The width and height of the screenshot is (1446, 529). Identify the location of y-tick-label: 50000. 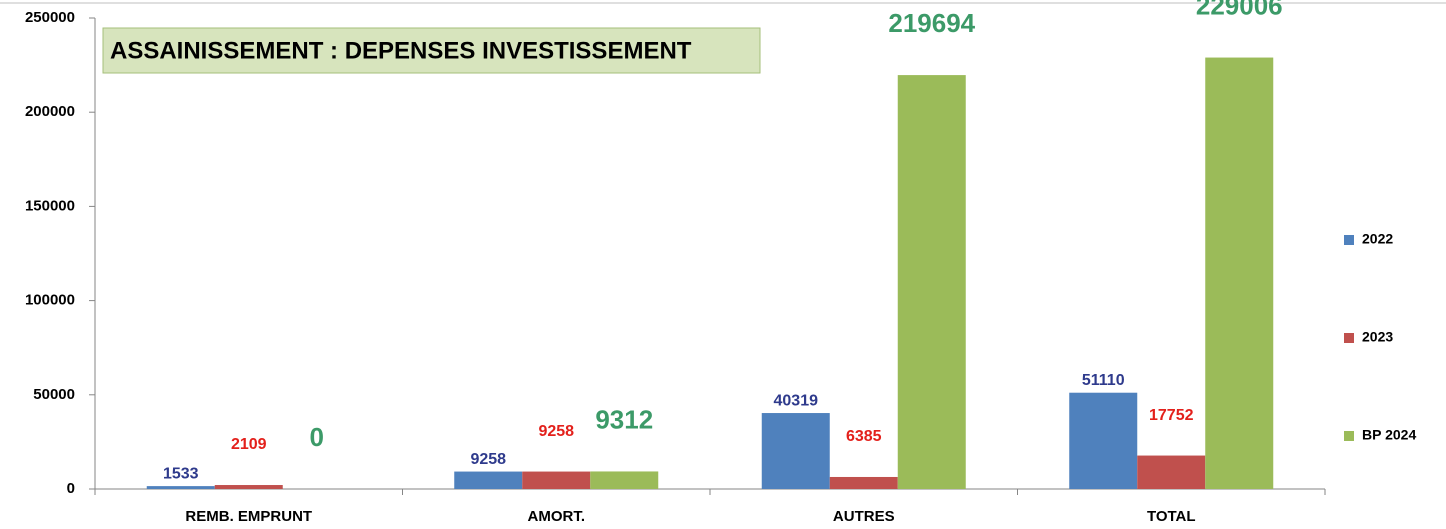
(54, 394).